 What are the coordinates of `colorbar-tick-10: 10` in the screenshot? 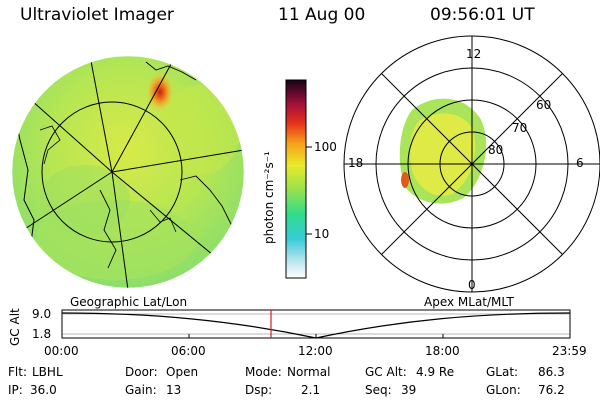 It's located at (322, 234).